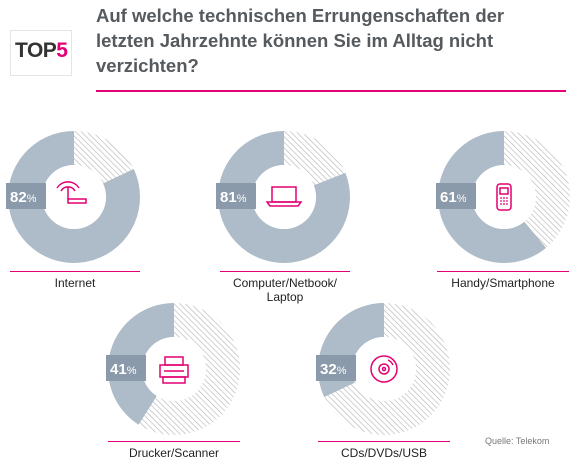 The image size is (572, 469). I want to click on top5-logo: TOP5, so click(41, 53).